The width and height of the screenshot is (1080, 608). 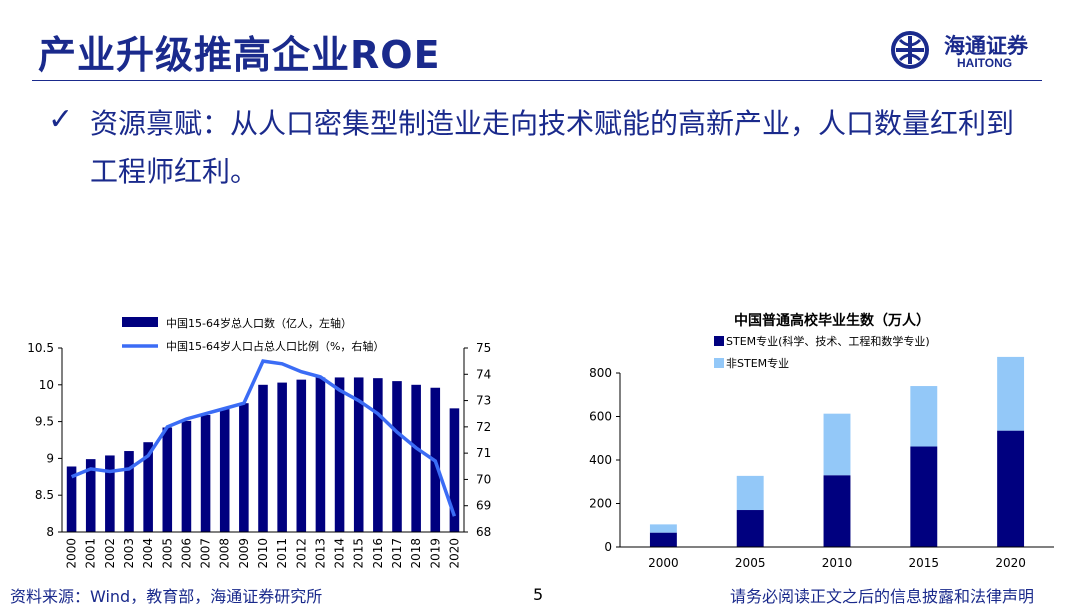 I want to click on haitong-logo-mark, so click(x=910, y=50).